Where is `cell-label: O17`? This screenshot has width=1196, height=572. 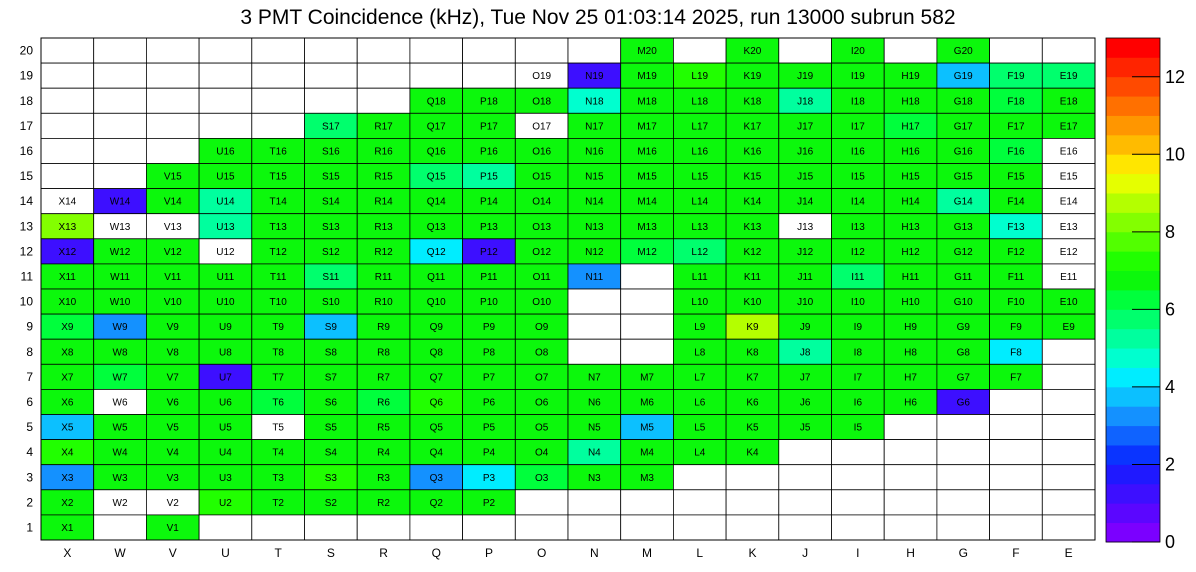
cell-label: O17 is located at coordinates (541, 126).